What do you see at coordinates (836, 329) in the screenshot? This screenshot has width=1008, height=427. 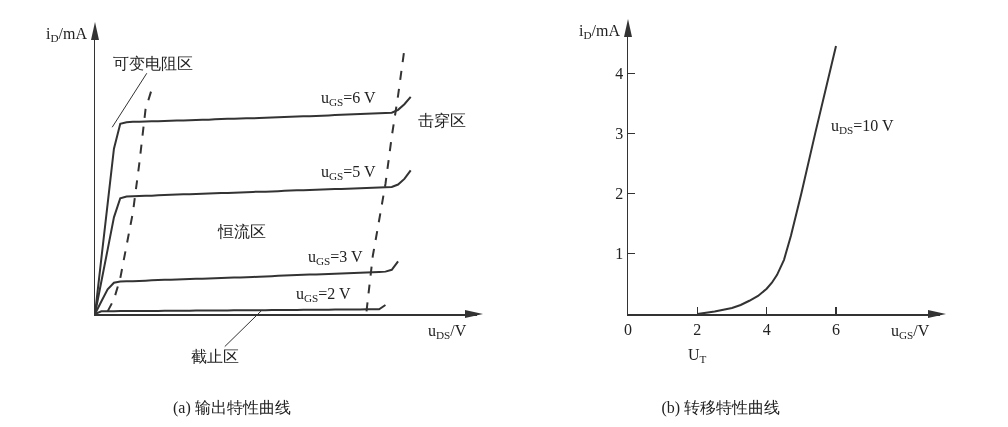 I see `x-tick-label: 6` at bounding box center [836, 329].